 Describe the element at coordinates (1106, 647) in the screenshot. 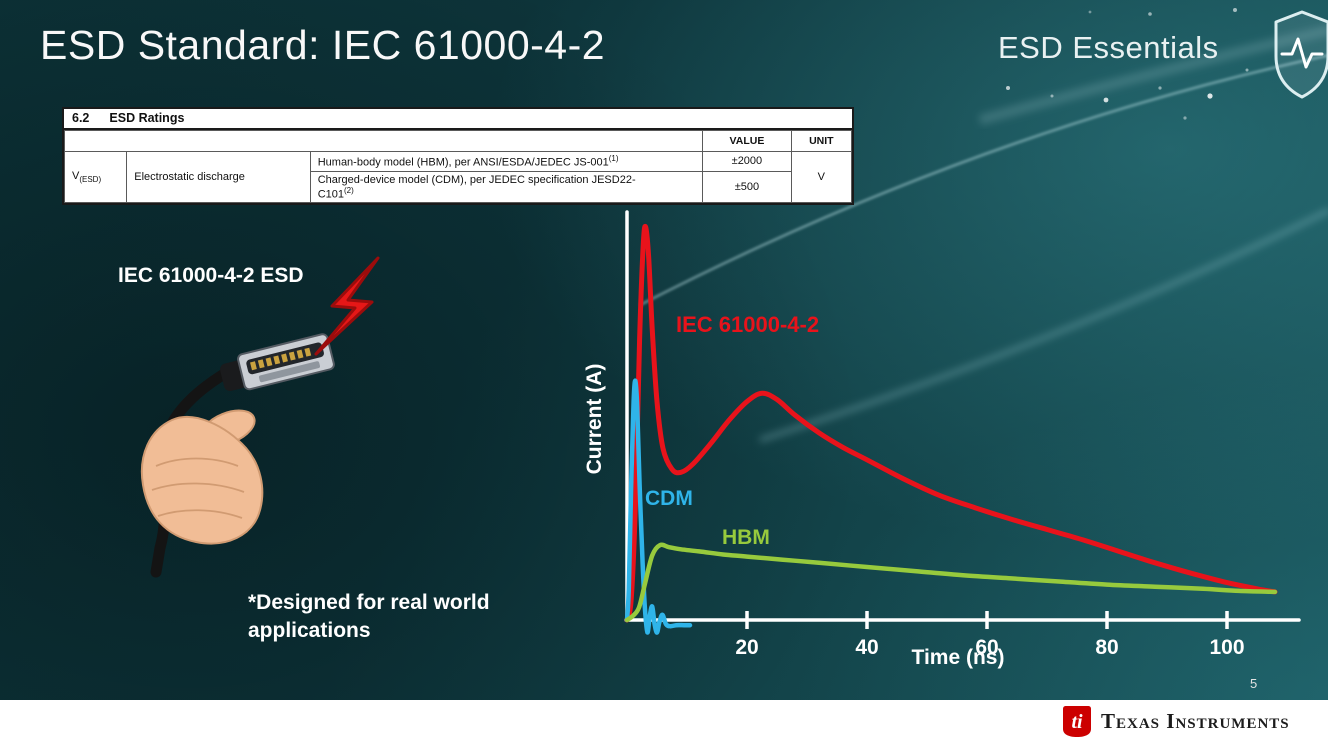

I see `svg-text: 80` at that location.